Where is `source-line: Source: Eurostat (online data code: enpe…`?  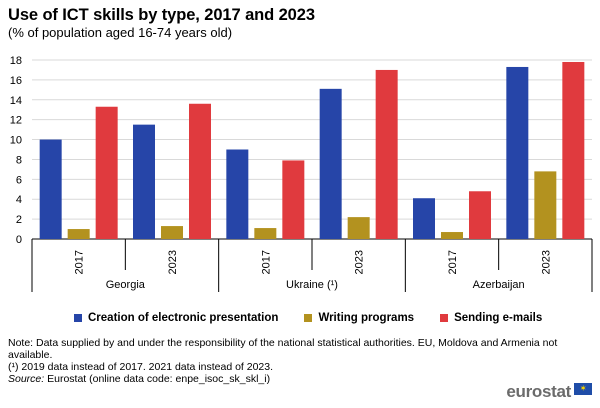 source-line: Source: Eurostat (online data code: enpe… is located at coordinates (298, 379).